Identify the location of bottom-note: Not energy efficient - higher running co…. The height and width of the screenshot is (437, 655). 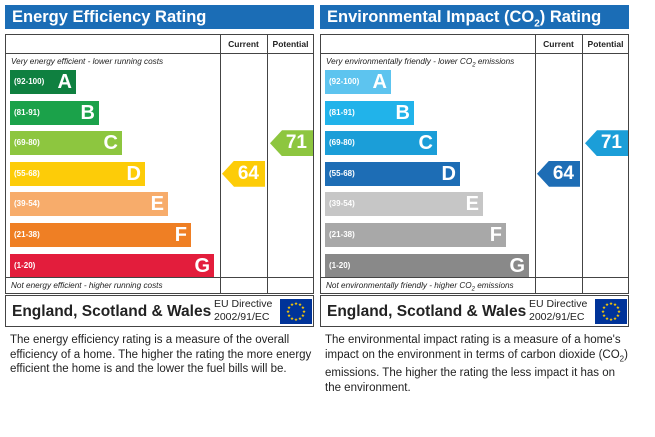
(87, 285).